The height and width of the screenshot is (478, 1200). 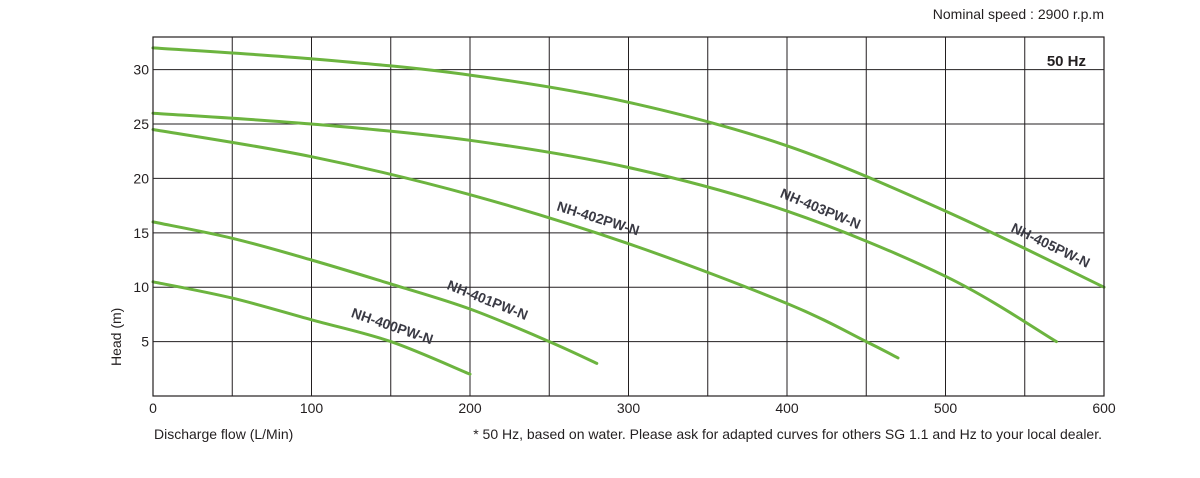 I want to click on y-tick-label: 30, so click(x=141, y=70).